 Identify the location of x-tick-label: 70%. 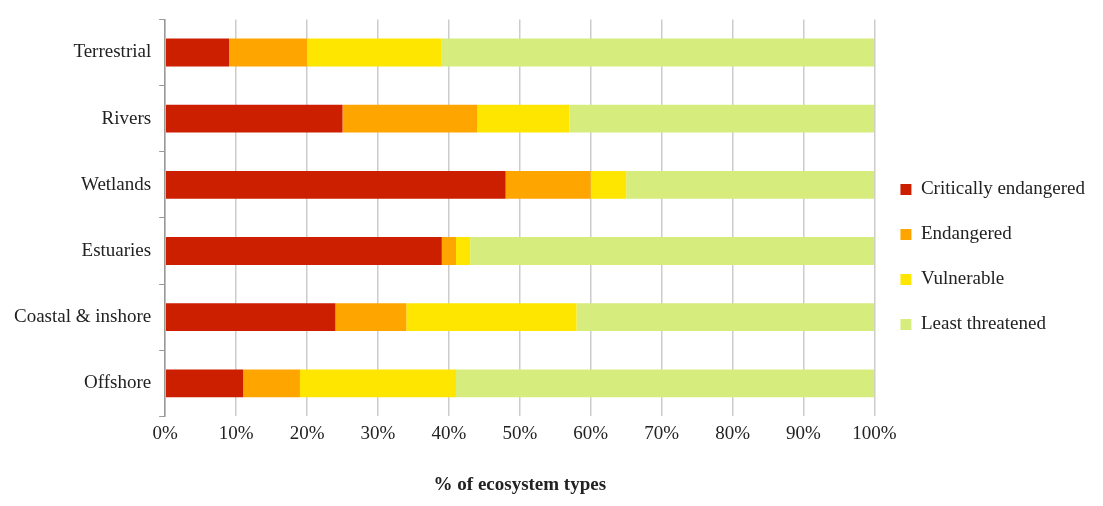
(662, 432).